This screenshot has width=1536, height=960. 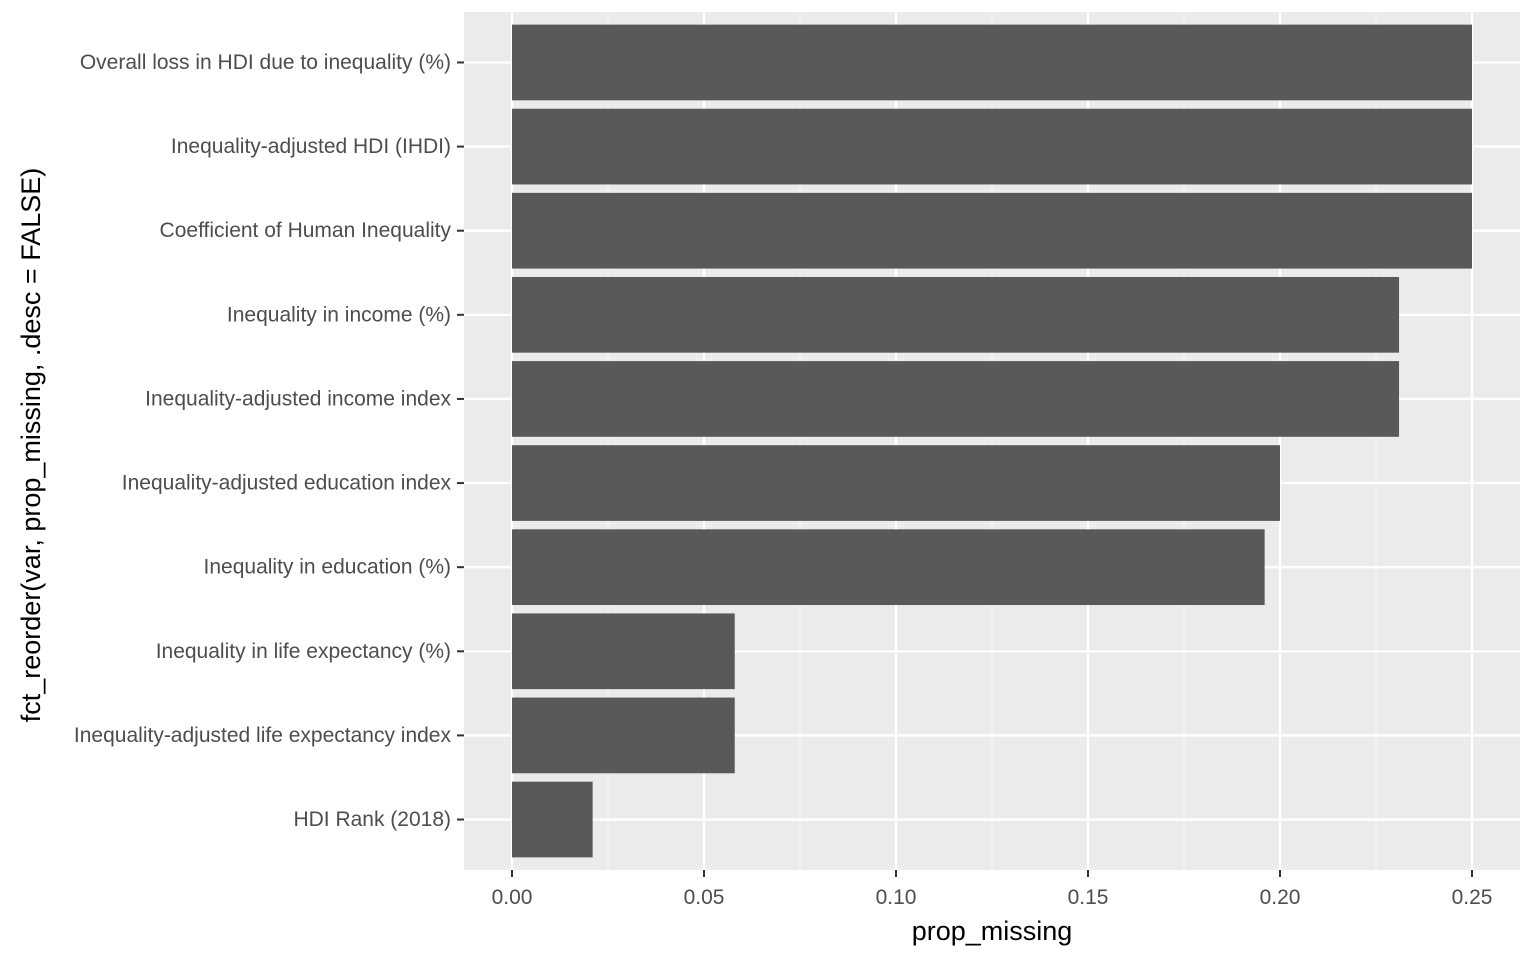 What do you see at coordinates (327, 567) in the screenshot?
I see `y-tick-label: Inequality in education (%)` at bounding box center [327, 567].